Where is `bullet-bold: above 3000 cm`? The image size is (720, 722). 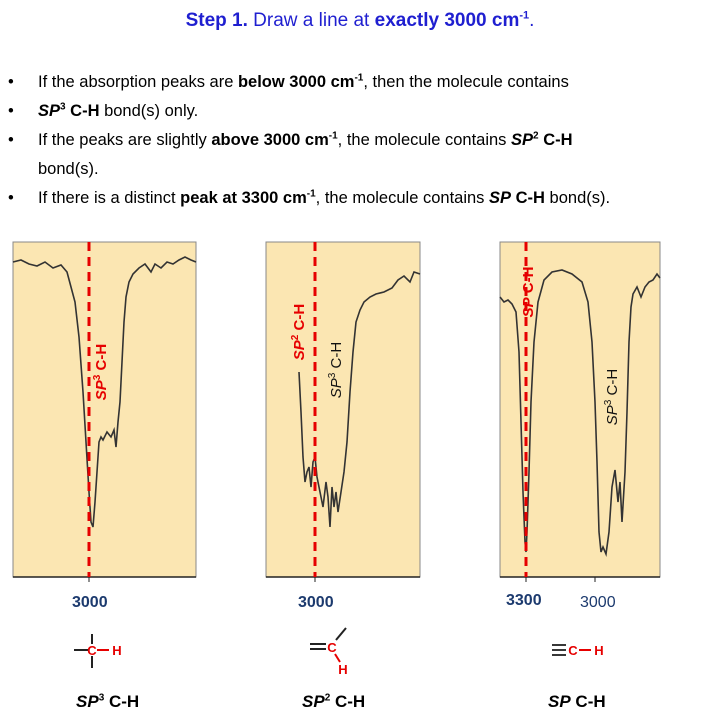 bullet-bold: above 3000 cm is located at coordinates (270, 140).